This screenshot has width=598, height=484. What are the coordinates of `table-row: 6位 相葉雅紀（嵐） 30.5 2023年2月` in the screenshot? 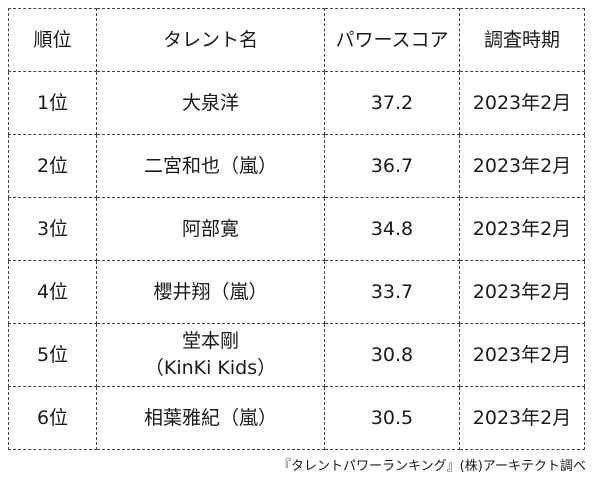 It's located at (296, 418).